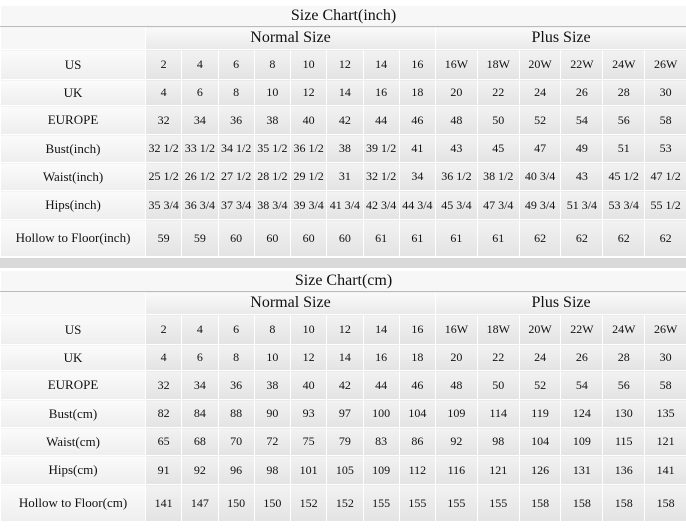 Image resolution: width=686 pixels, height=530 pixels. I want to click on size-cell: 68, so click(200, 441).